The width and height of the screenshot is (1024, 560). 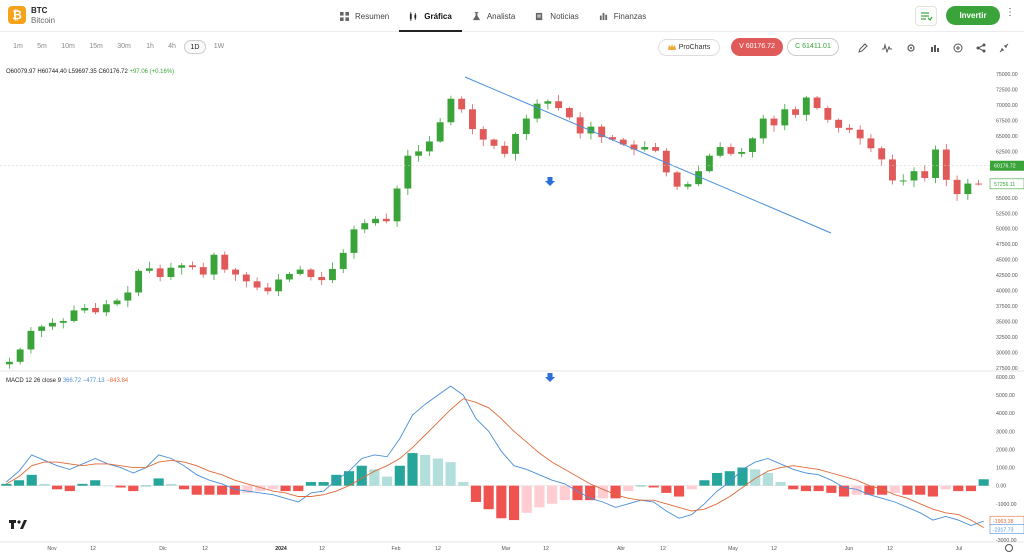 What do you see at coordinates (113, 72) in the screenshot?
I see `ohlc-close: C60176.72` at bounding box center [113, 72].